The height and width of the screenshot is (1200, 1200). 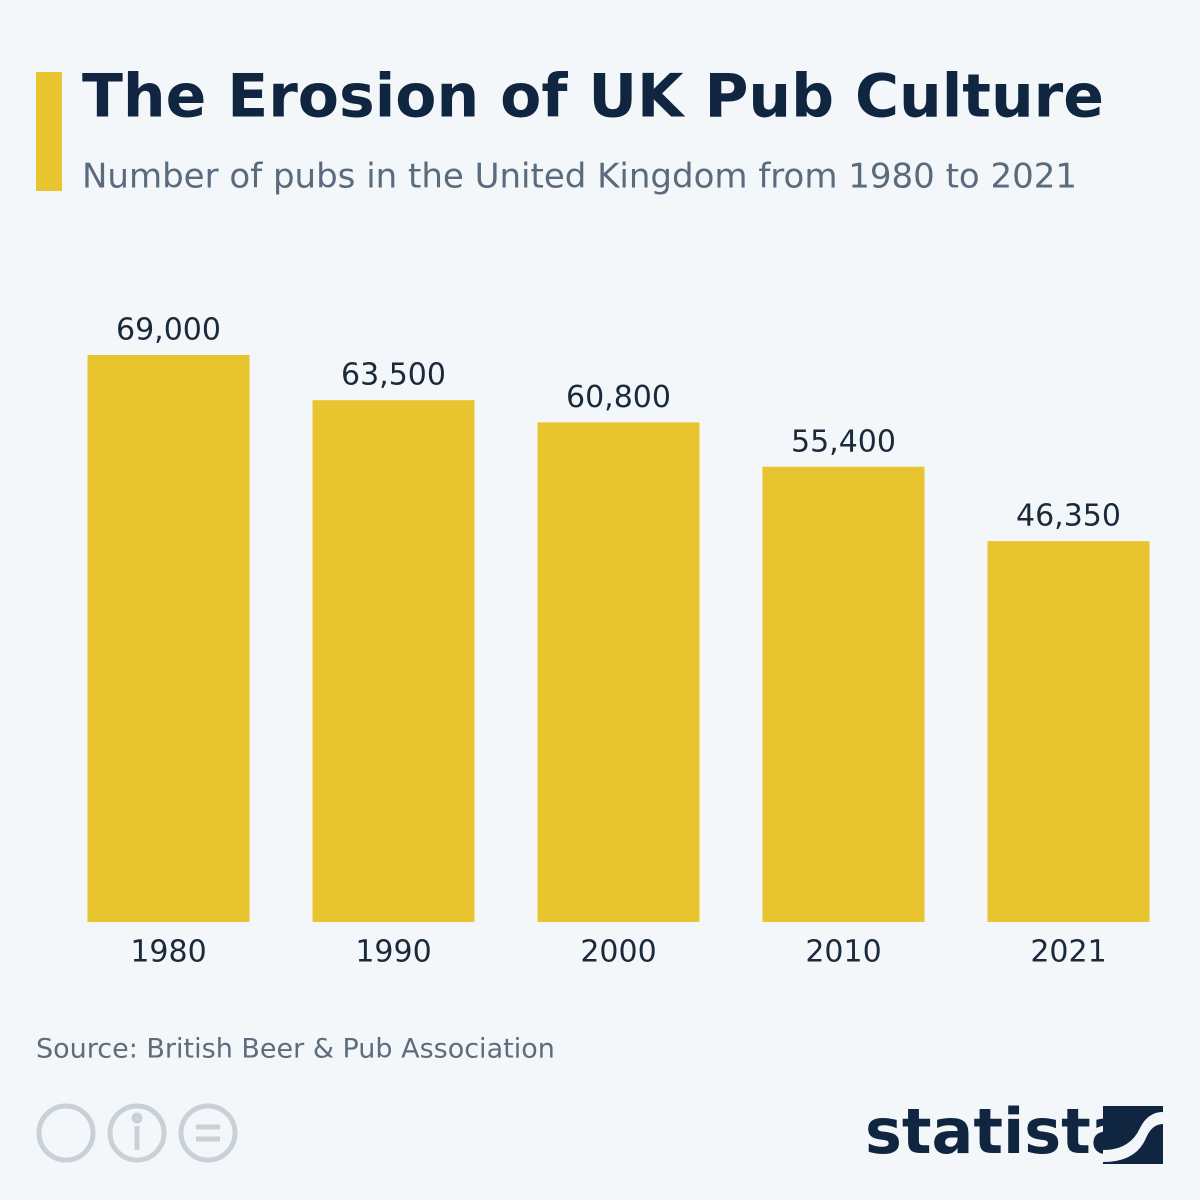 What do you see at coordinates (618, 397) in the screenshot?
I see `value-label: 60,800` at bounding box center [618, 397].